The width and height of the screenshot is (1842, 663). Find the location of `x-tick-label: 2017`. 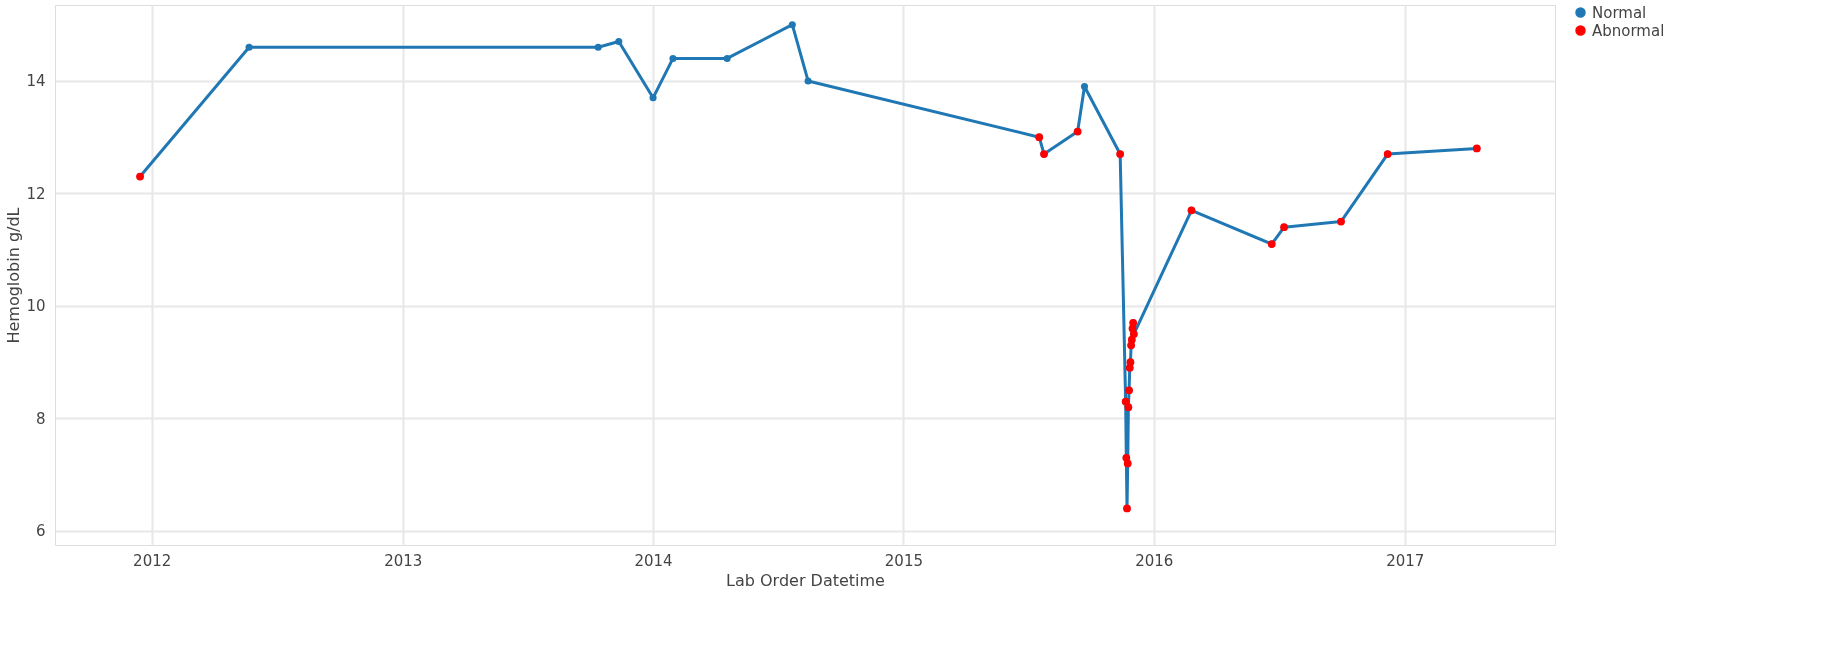

x-tick-label: 2017 is located at coordinates (1405, 560).